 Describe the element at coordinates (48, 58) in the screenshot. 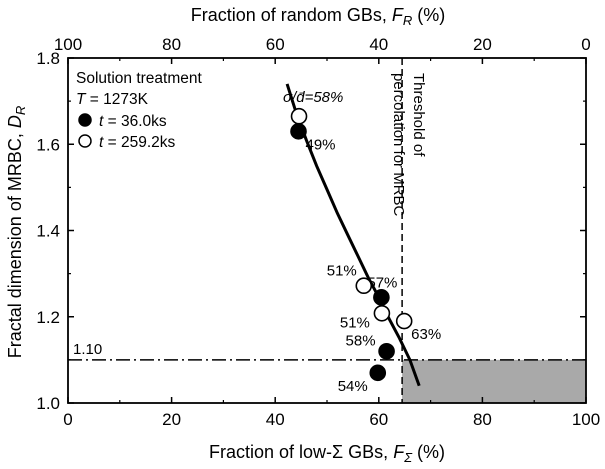

I see `y-tick-label: 1.8` at that location.